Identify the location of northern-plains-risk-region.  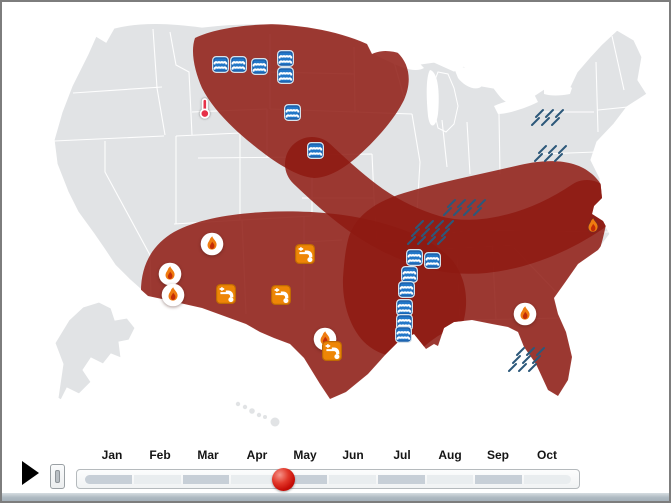
(300, 101).